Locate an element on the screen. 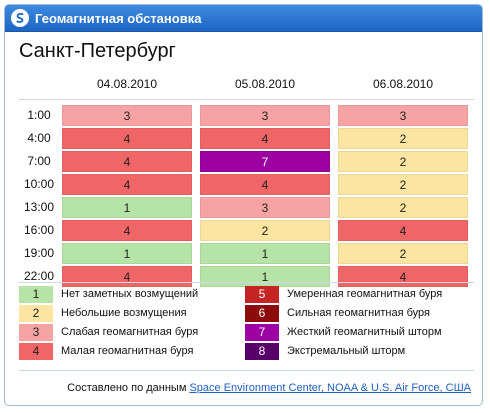  legend-label: Экстремальный шторм is located at coordinates (346, 351).